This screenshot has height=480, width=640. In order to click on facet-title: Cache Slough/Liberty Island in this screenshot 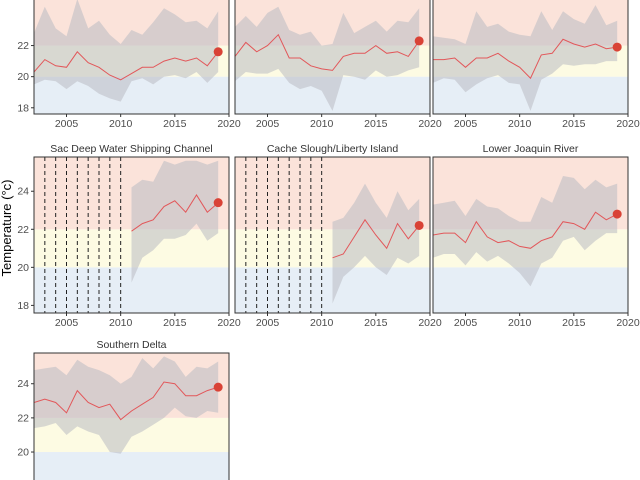, I will do `click(332, 149)`.